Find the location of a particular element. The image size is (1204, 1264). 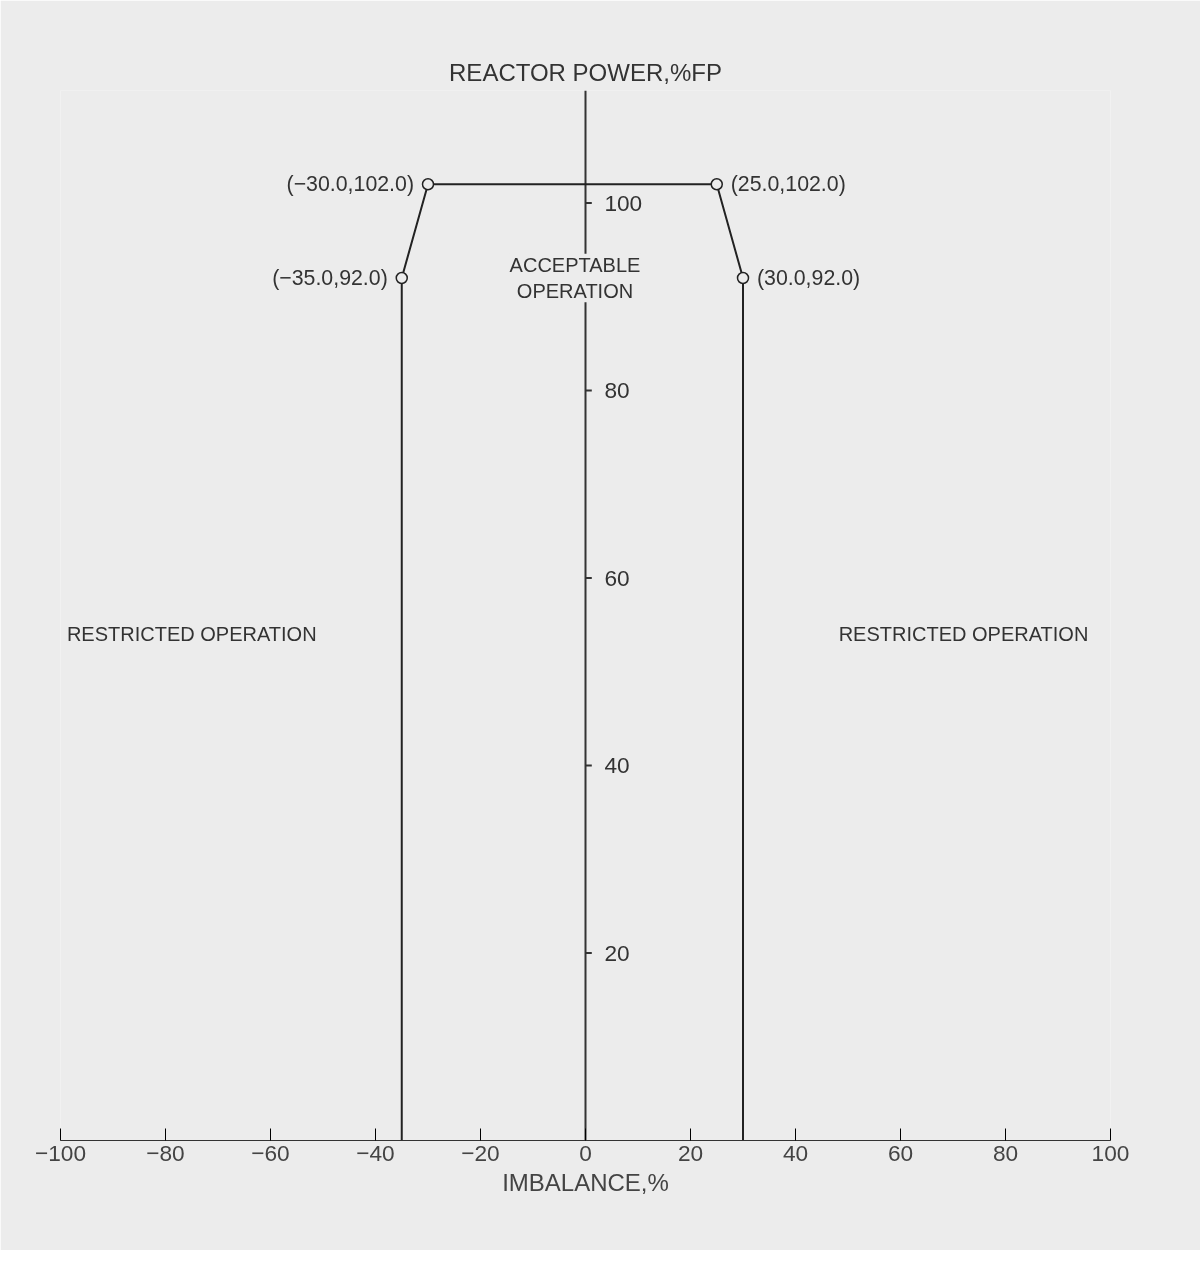

annotation: ACCEPTABLE OPERATION is located at coordinates (575, 278).